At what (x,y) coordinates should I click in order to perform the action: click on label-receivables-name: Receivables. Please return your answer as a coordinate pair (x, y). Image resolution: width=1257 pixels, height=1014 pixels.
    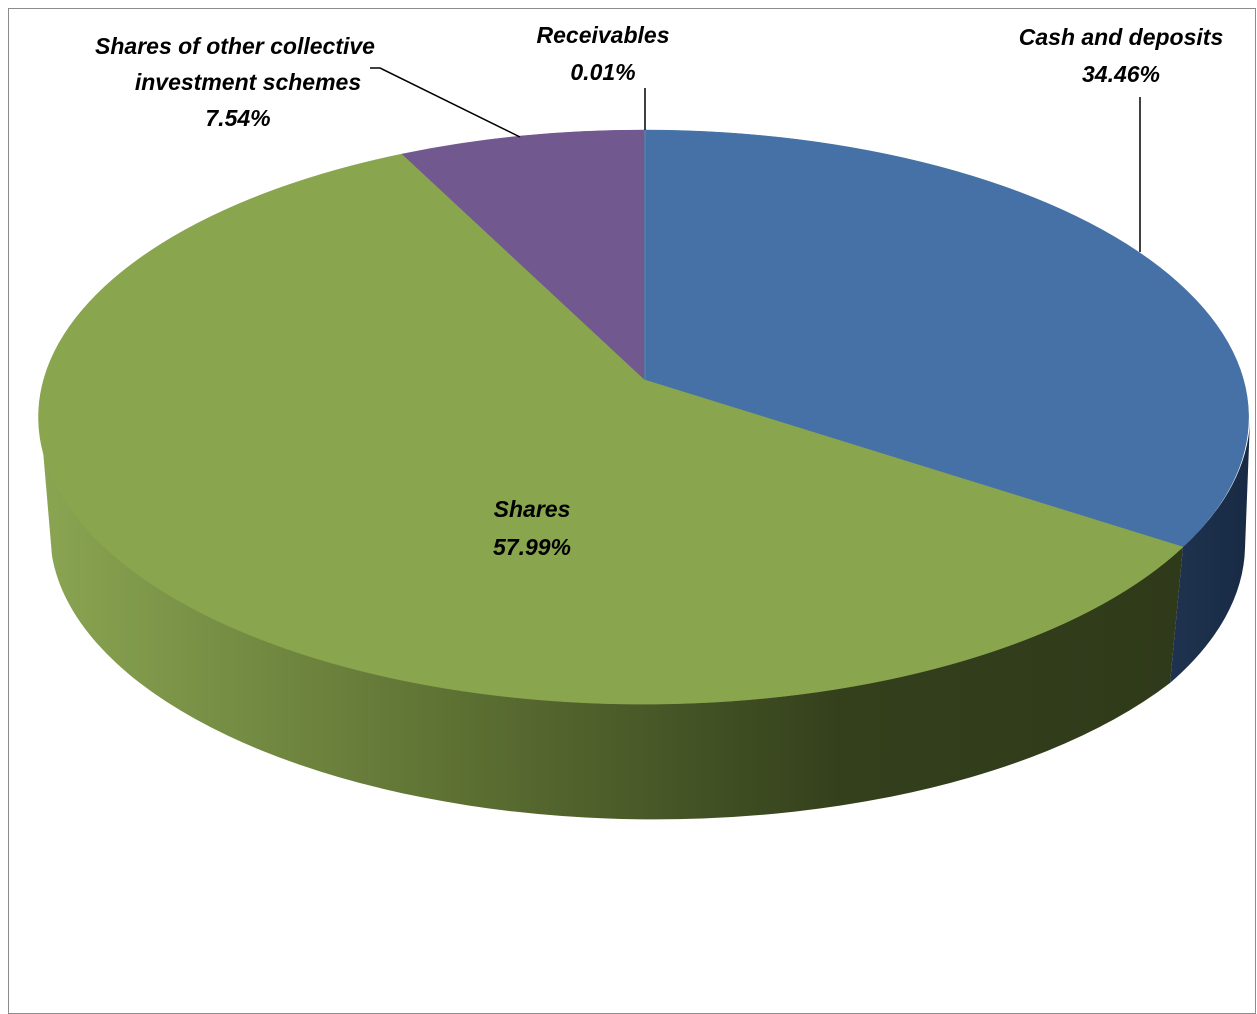
    Looking at the image, I should click on (603, 35).